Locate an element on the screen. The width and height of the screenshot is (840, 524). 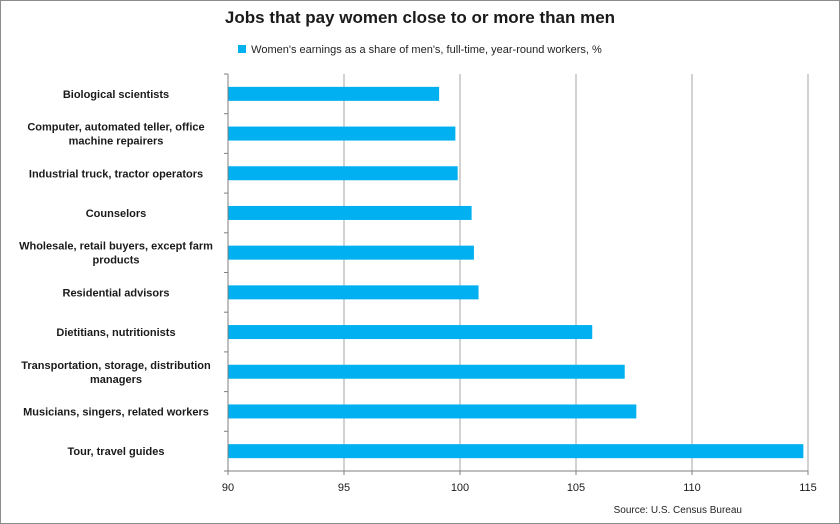
category-label-line: managers is located at coordinates (116, 380).